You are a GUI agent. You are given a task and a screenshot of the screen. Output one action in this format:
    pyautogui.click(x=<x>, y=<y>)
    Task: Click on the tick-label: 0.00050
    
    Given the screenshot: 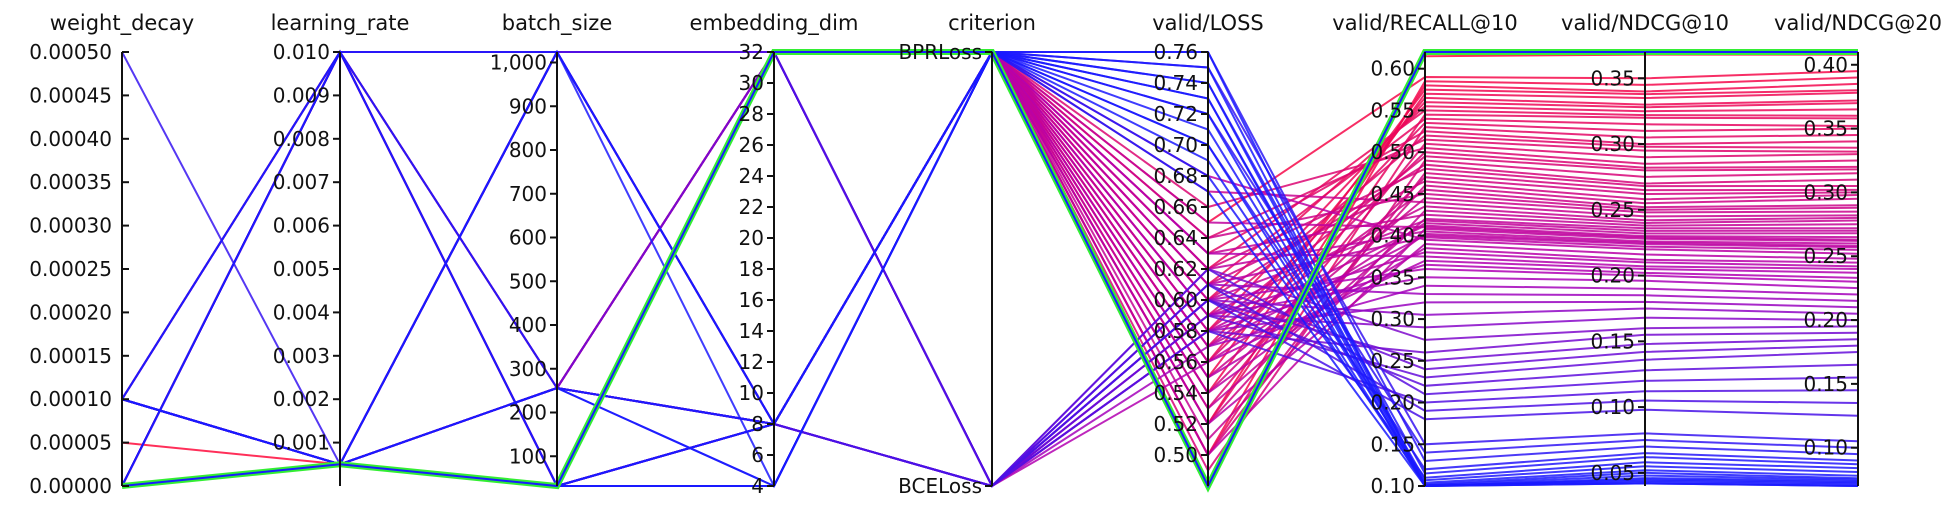 What is the action you would take?
    pyautogui.click(x=70, y=52)
    